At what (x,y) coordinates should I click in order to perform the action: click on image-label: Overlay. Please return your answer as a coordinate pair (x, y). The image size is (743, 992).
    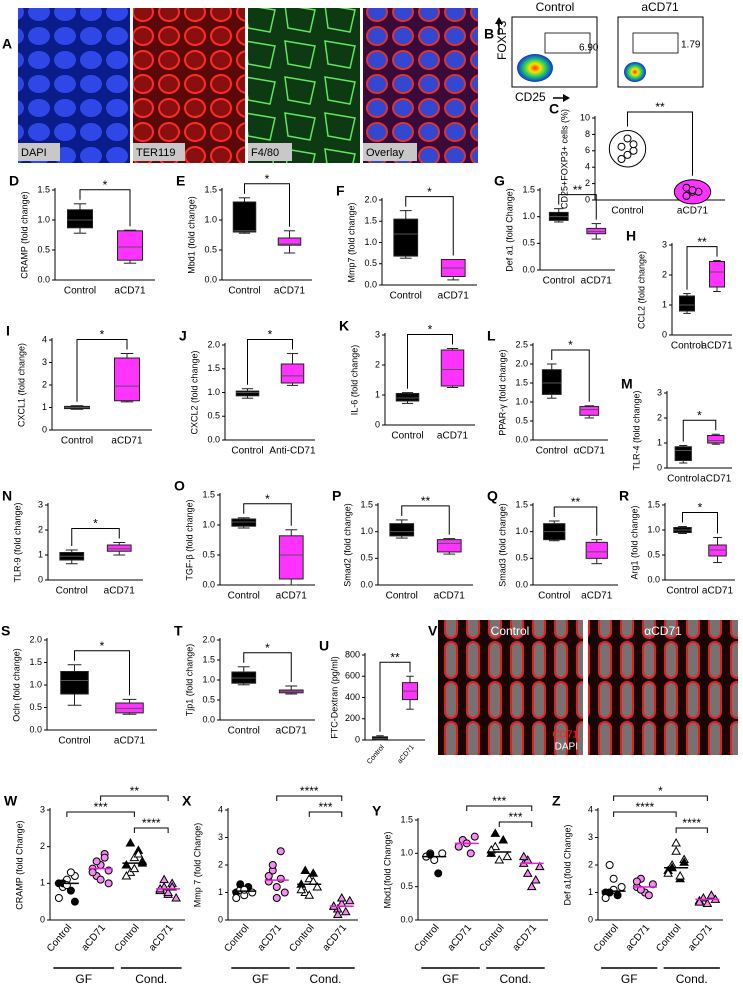
    Looking at the image, I should click on (385, 153).